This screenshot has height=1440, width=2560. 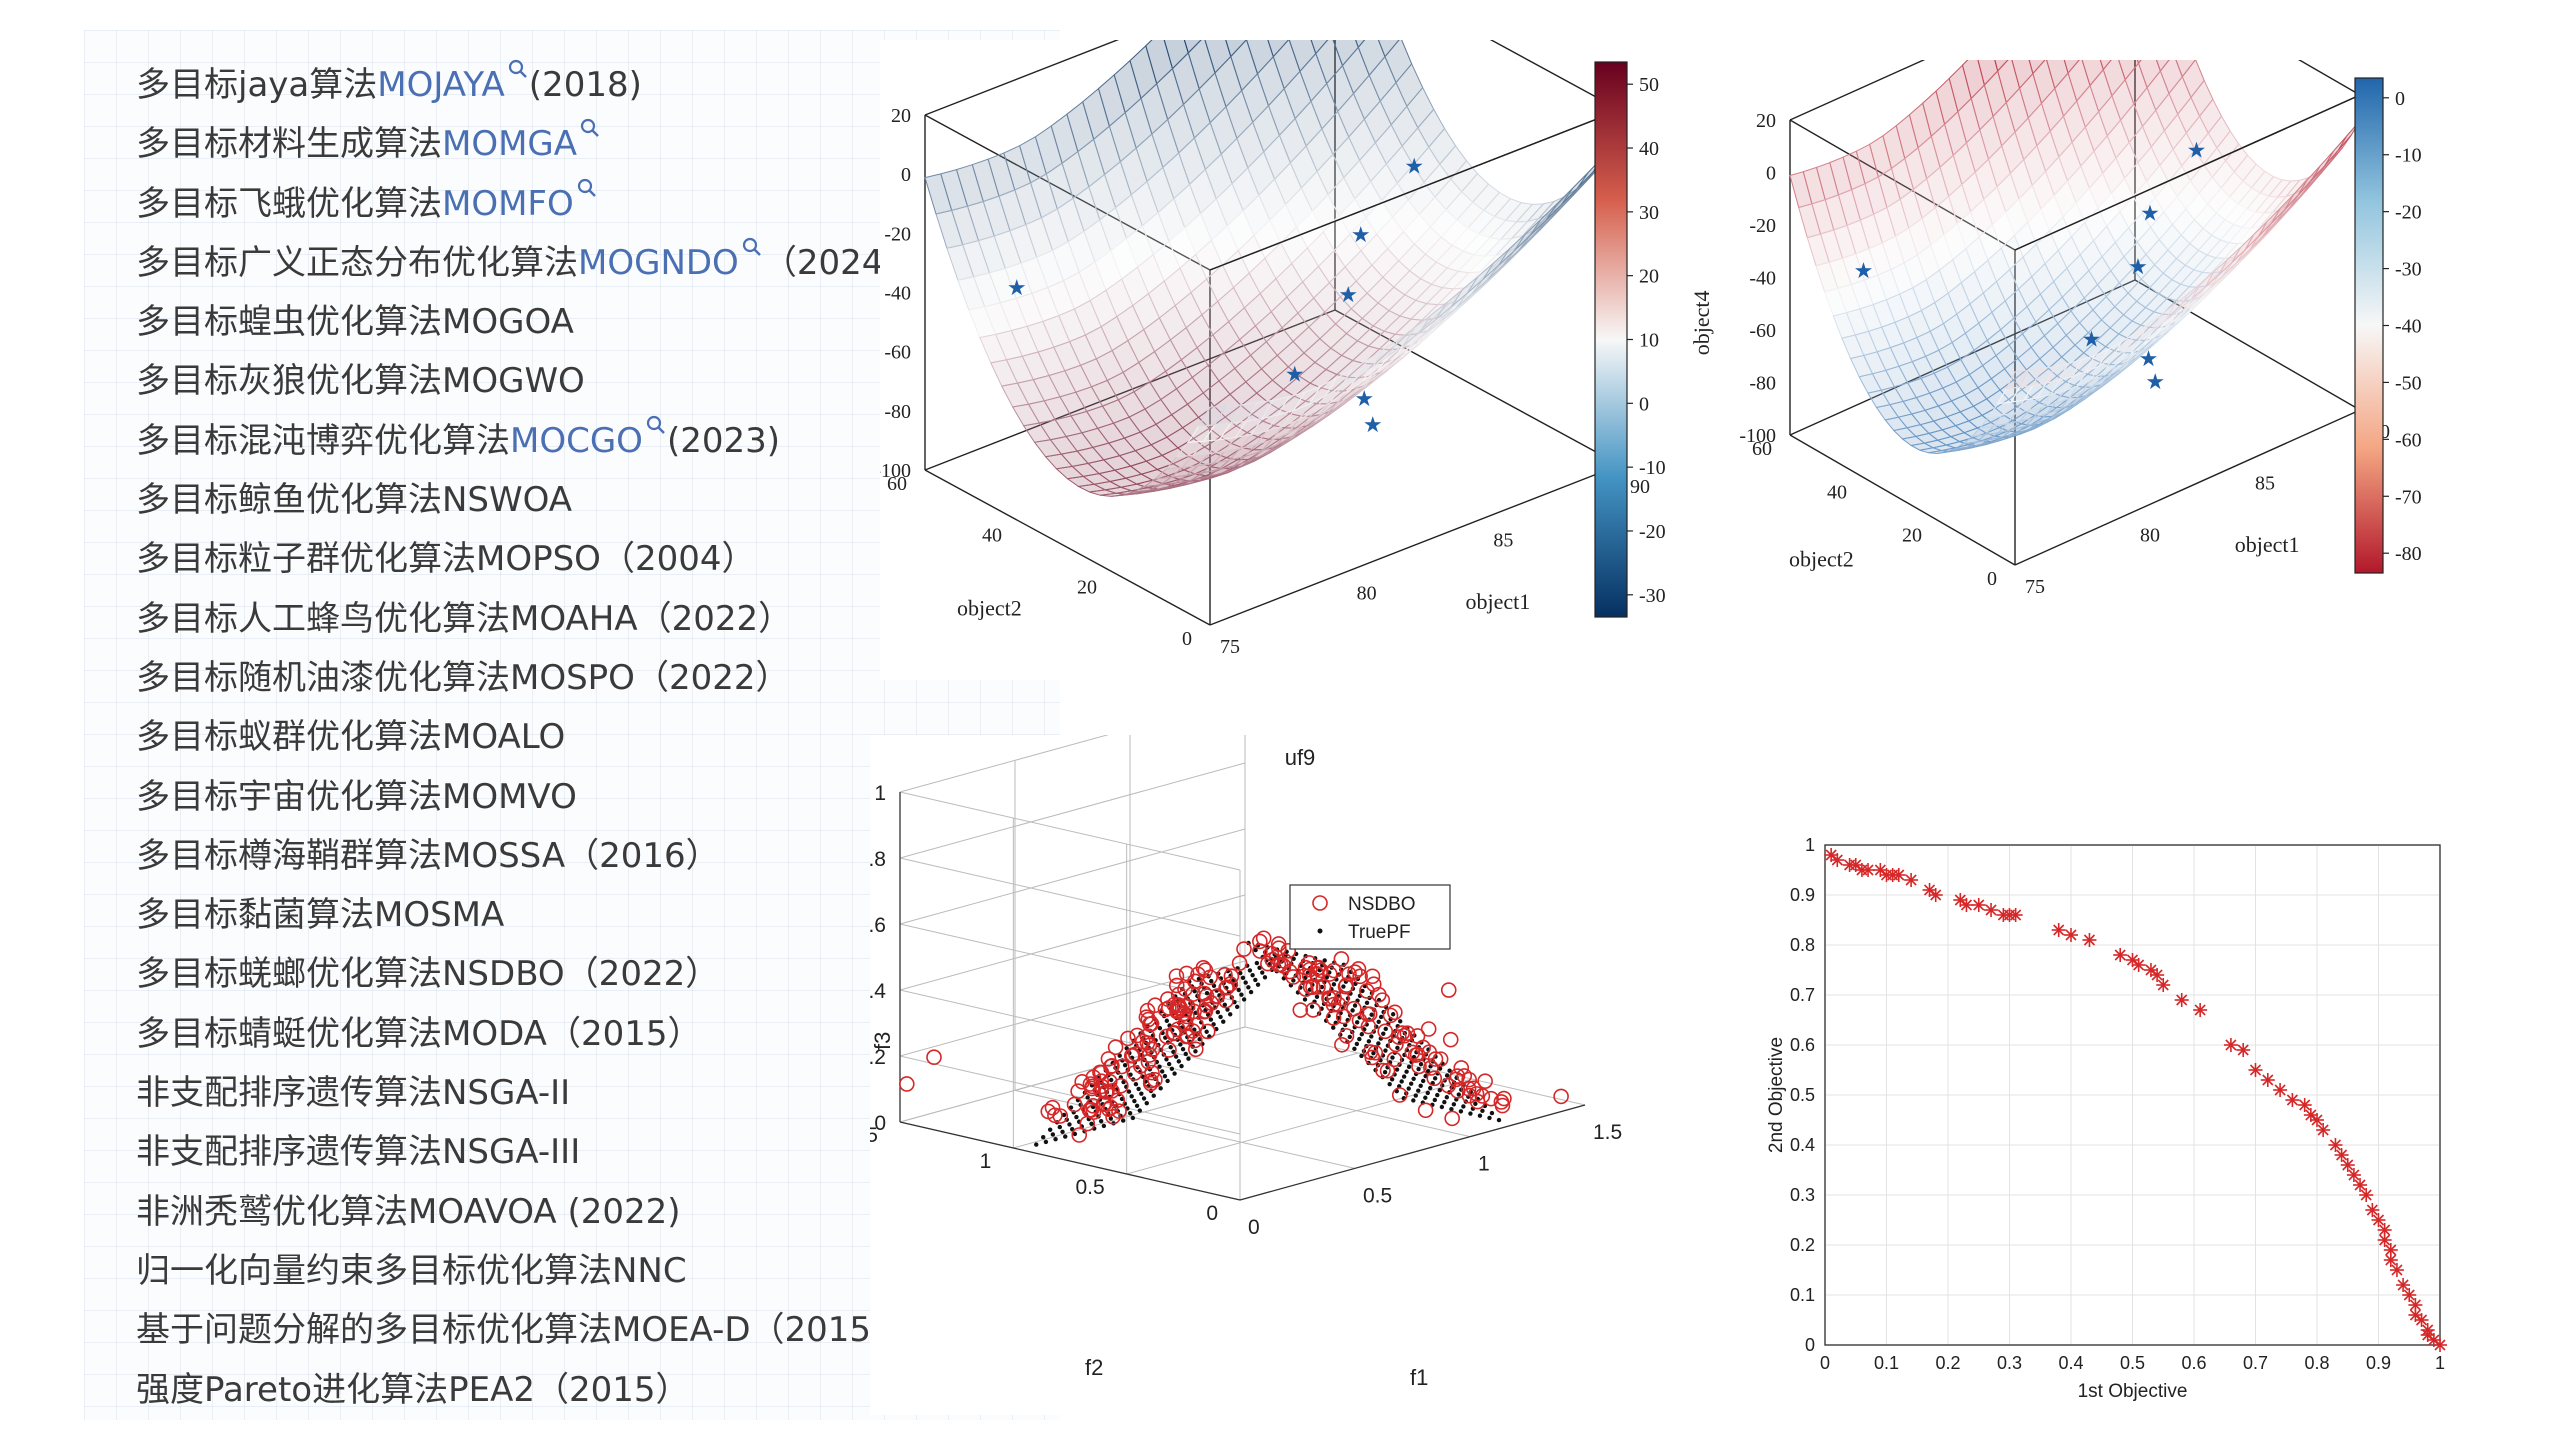 I want to click on algorithm-name: 强度Pareto进化算法PEA2（2015）, so click(x=413, y=1389).